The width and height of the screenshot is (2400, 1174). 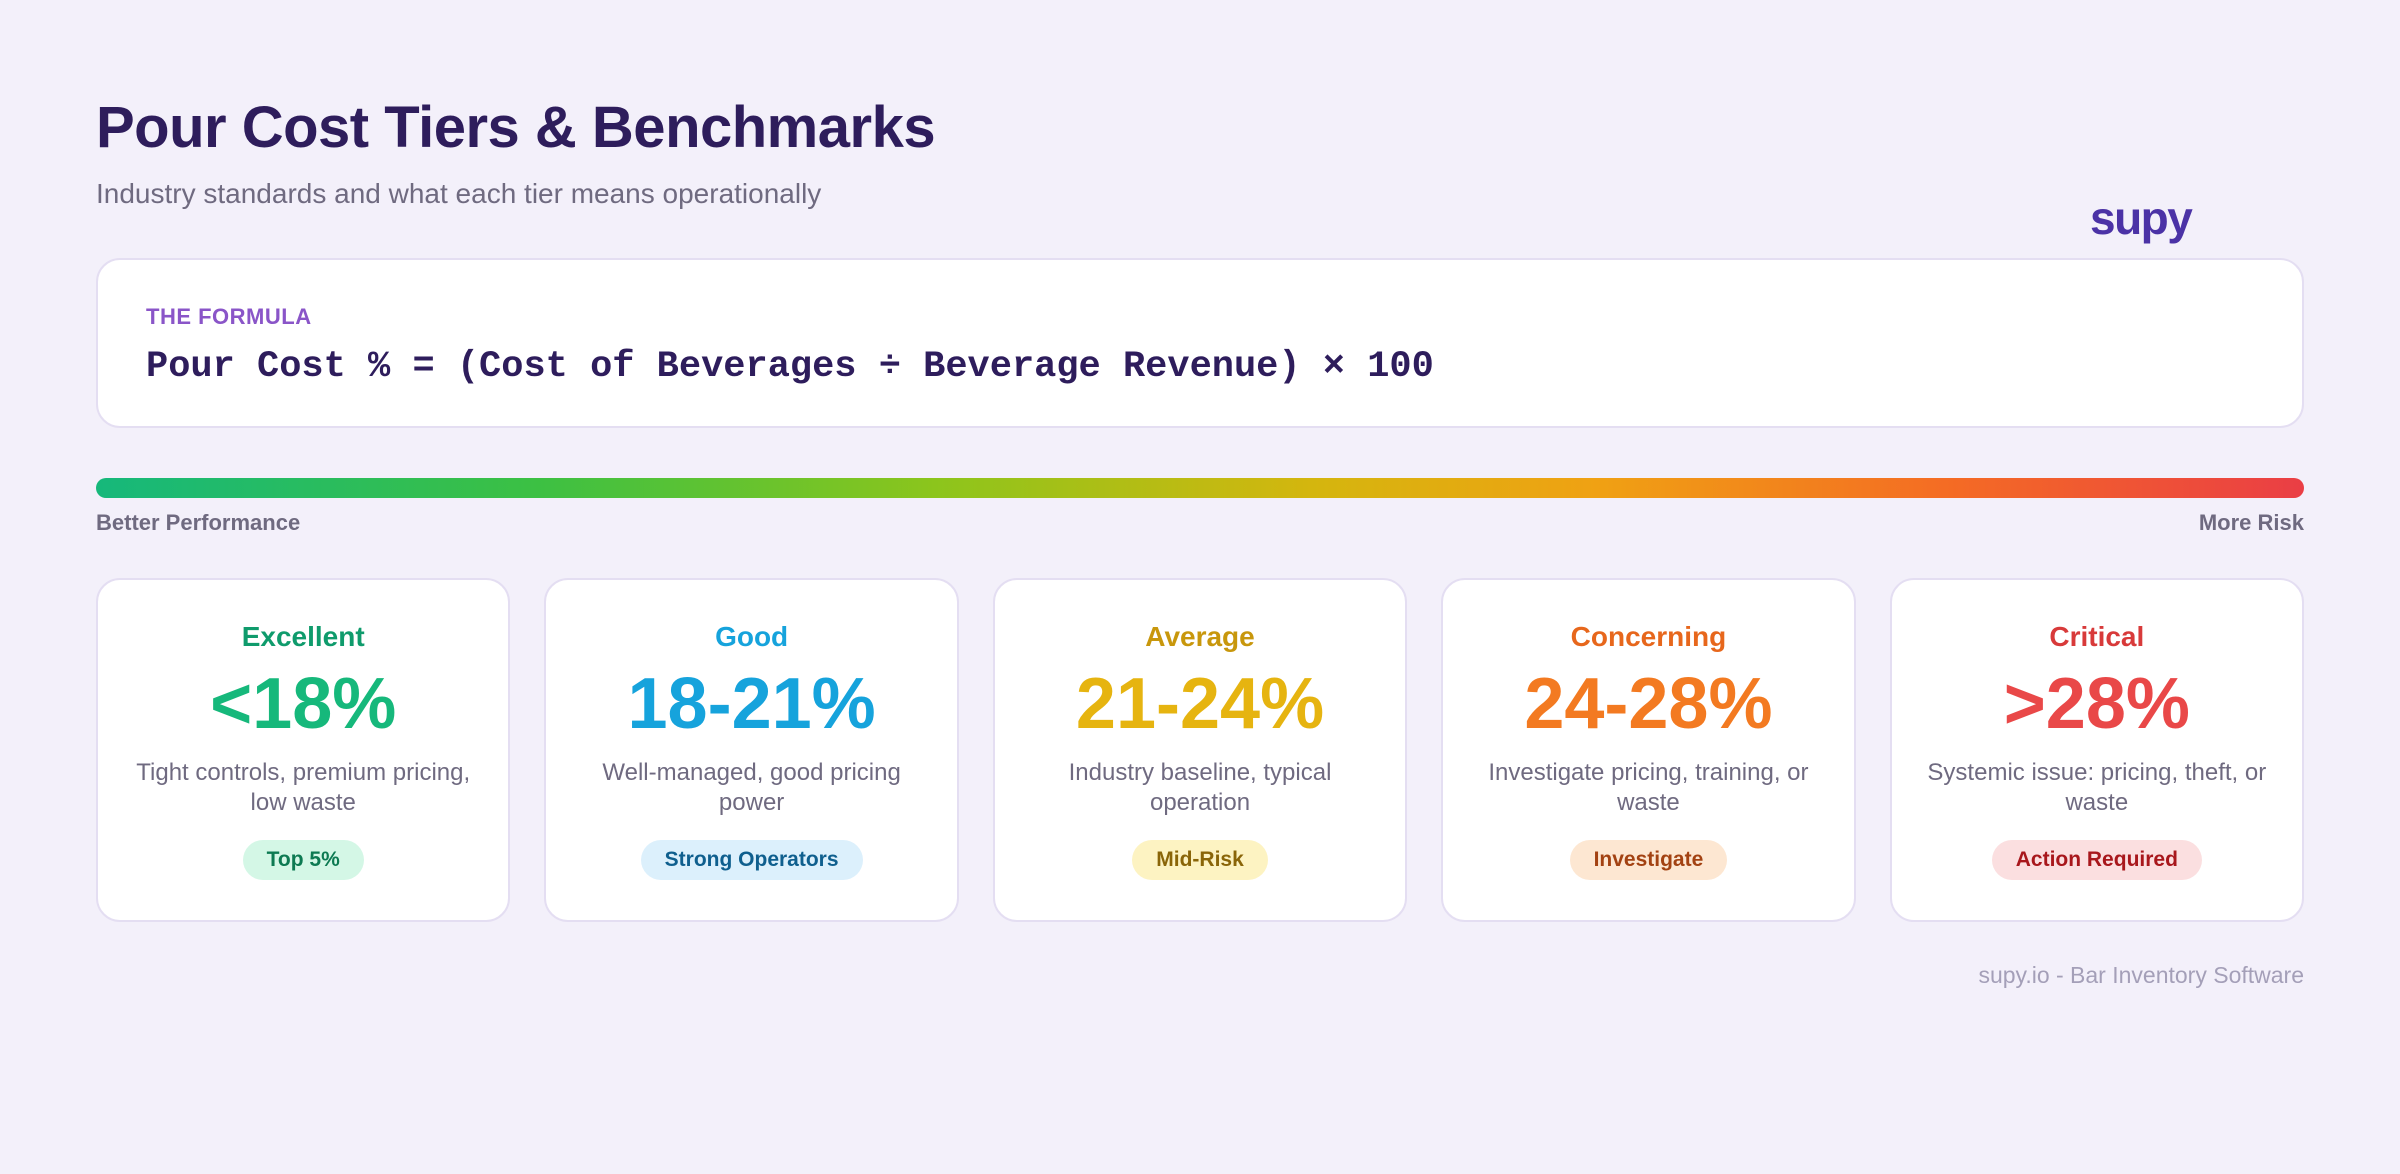 What do you see at coordinates (751, 860) in the screenshot?
I see `tier-badge: Strong Operators` at bounding box center [751, 860].